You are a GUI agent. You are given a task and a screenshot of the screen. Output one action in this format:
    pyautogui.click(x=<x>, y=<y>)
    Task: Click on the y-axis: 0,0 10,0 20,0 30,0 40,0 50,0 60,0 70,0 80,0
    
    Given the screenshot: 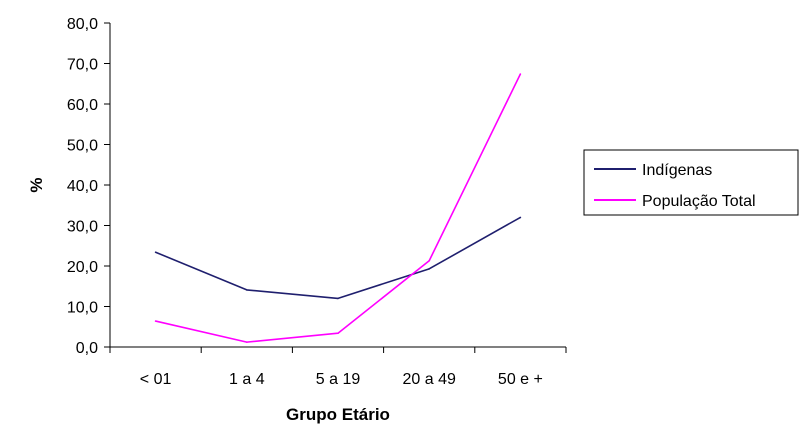 What is the action you would take?
    pyautogui.click(x=89, y=186)
    